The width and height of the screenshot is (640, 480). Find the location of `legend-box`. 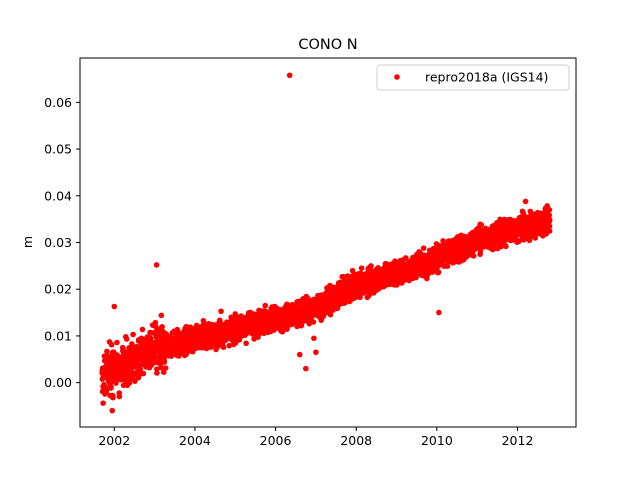

legend-box is located at coordinates (473, 77).